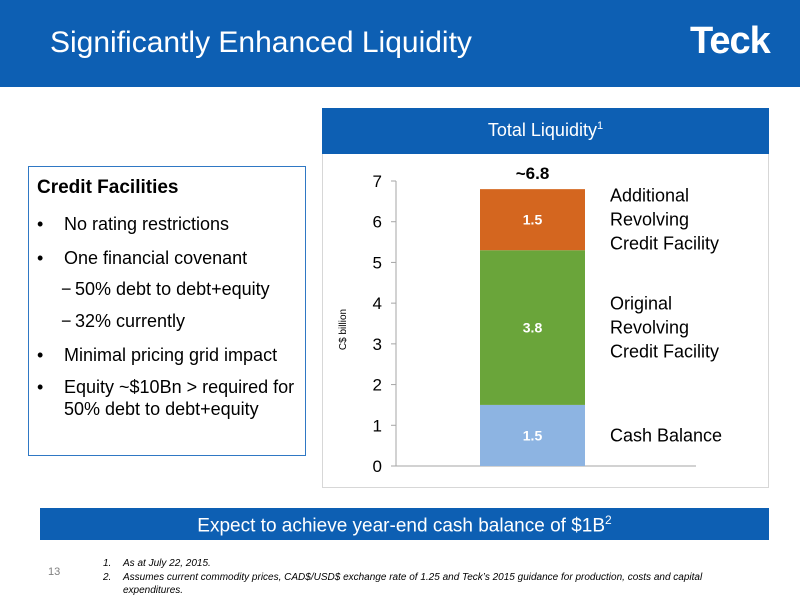 The width and height of the screenshot is (800, 600). I want to click on total-label: ~6.8, so click(533, 173).